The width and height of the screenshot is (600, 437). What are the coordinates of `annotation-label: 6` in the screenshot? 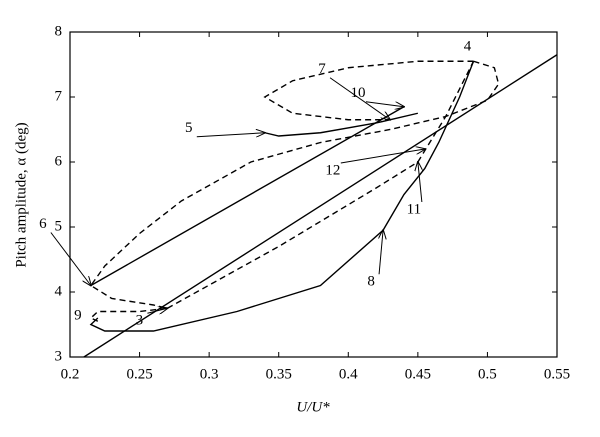 It's located at (43, 224).